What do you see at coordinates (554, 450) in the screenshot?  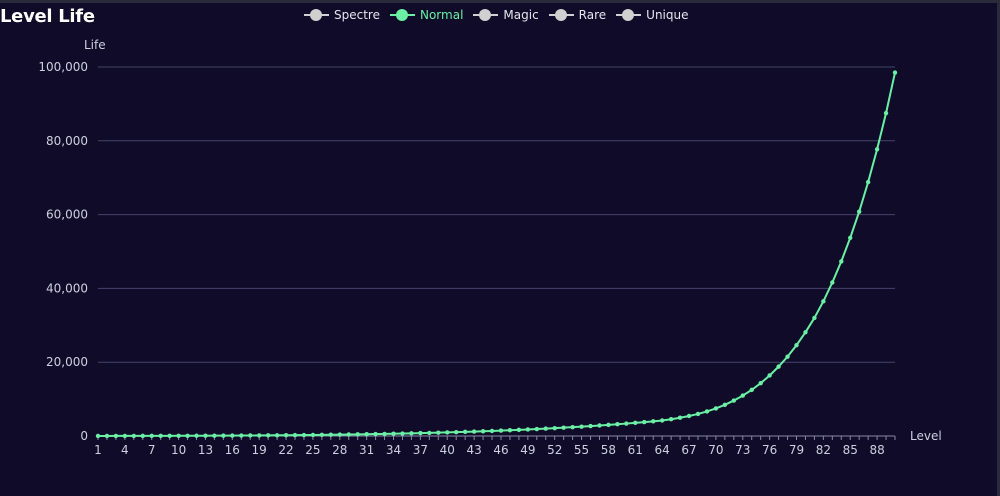 I see `x-tick-label: 52` at bounding box center [554, 450].